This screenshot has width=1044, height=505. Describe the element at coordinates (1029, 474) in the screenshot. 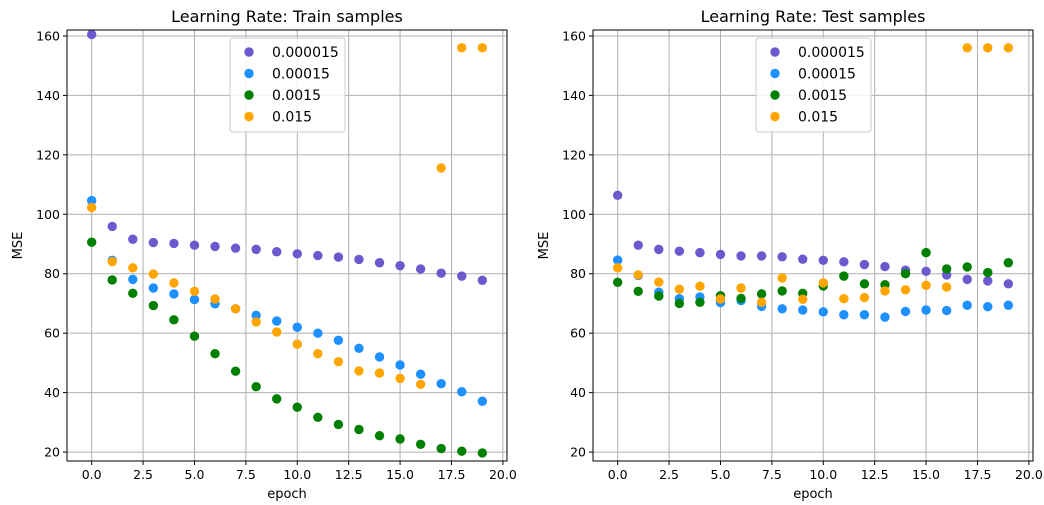

I see `x-tick-label: 20.0` at that location.